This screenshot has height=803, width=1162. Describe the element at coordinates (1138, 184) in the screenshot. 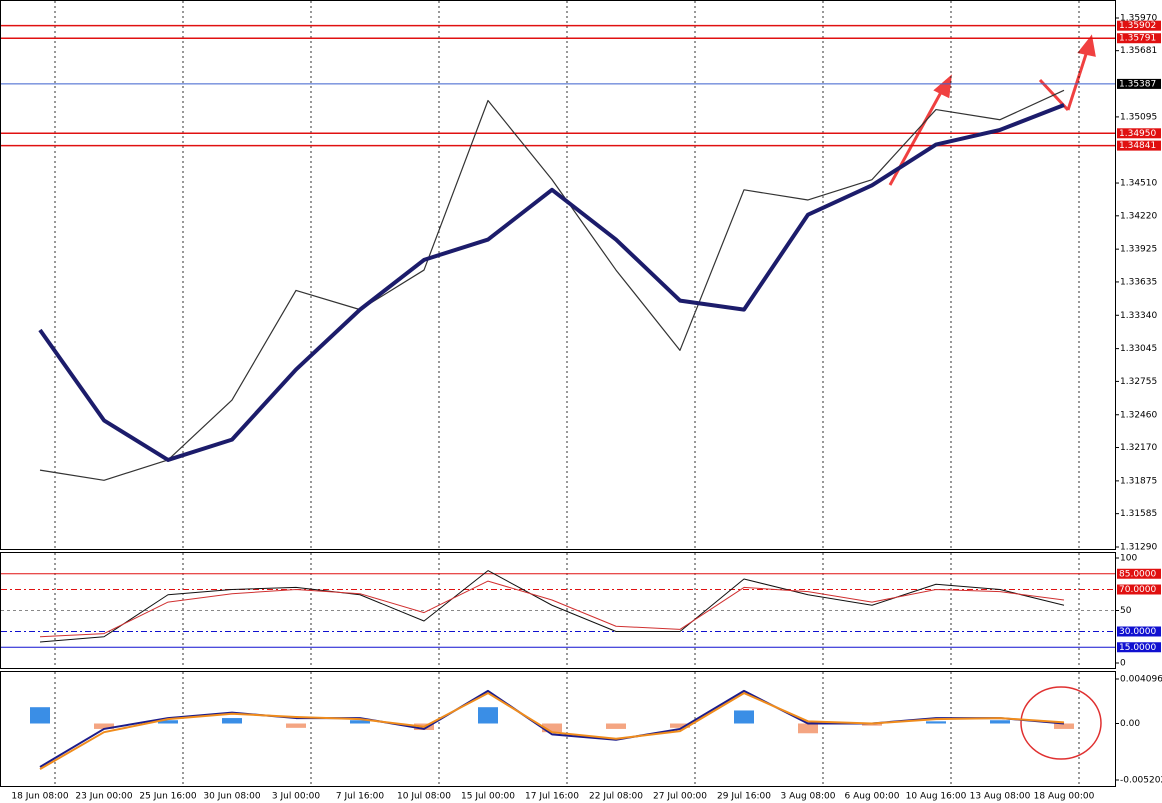

I see `y-tick-label: 1.34510` at that location.